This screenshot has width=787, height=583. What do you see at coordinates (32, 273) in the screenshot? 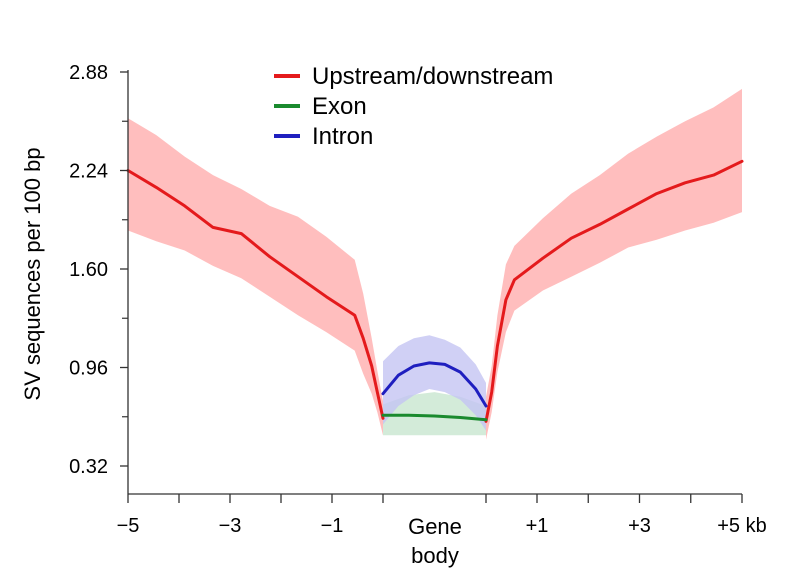
I see `y-axis-label: SV sequences per 100 bp` at bounding box center [32, 273].